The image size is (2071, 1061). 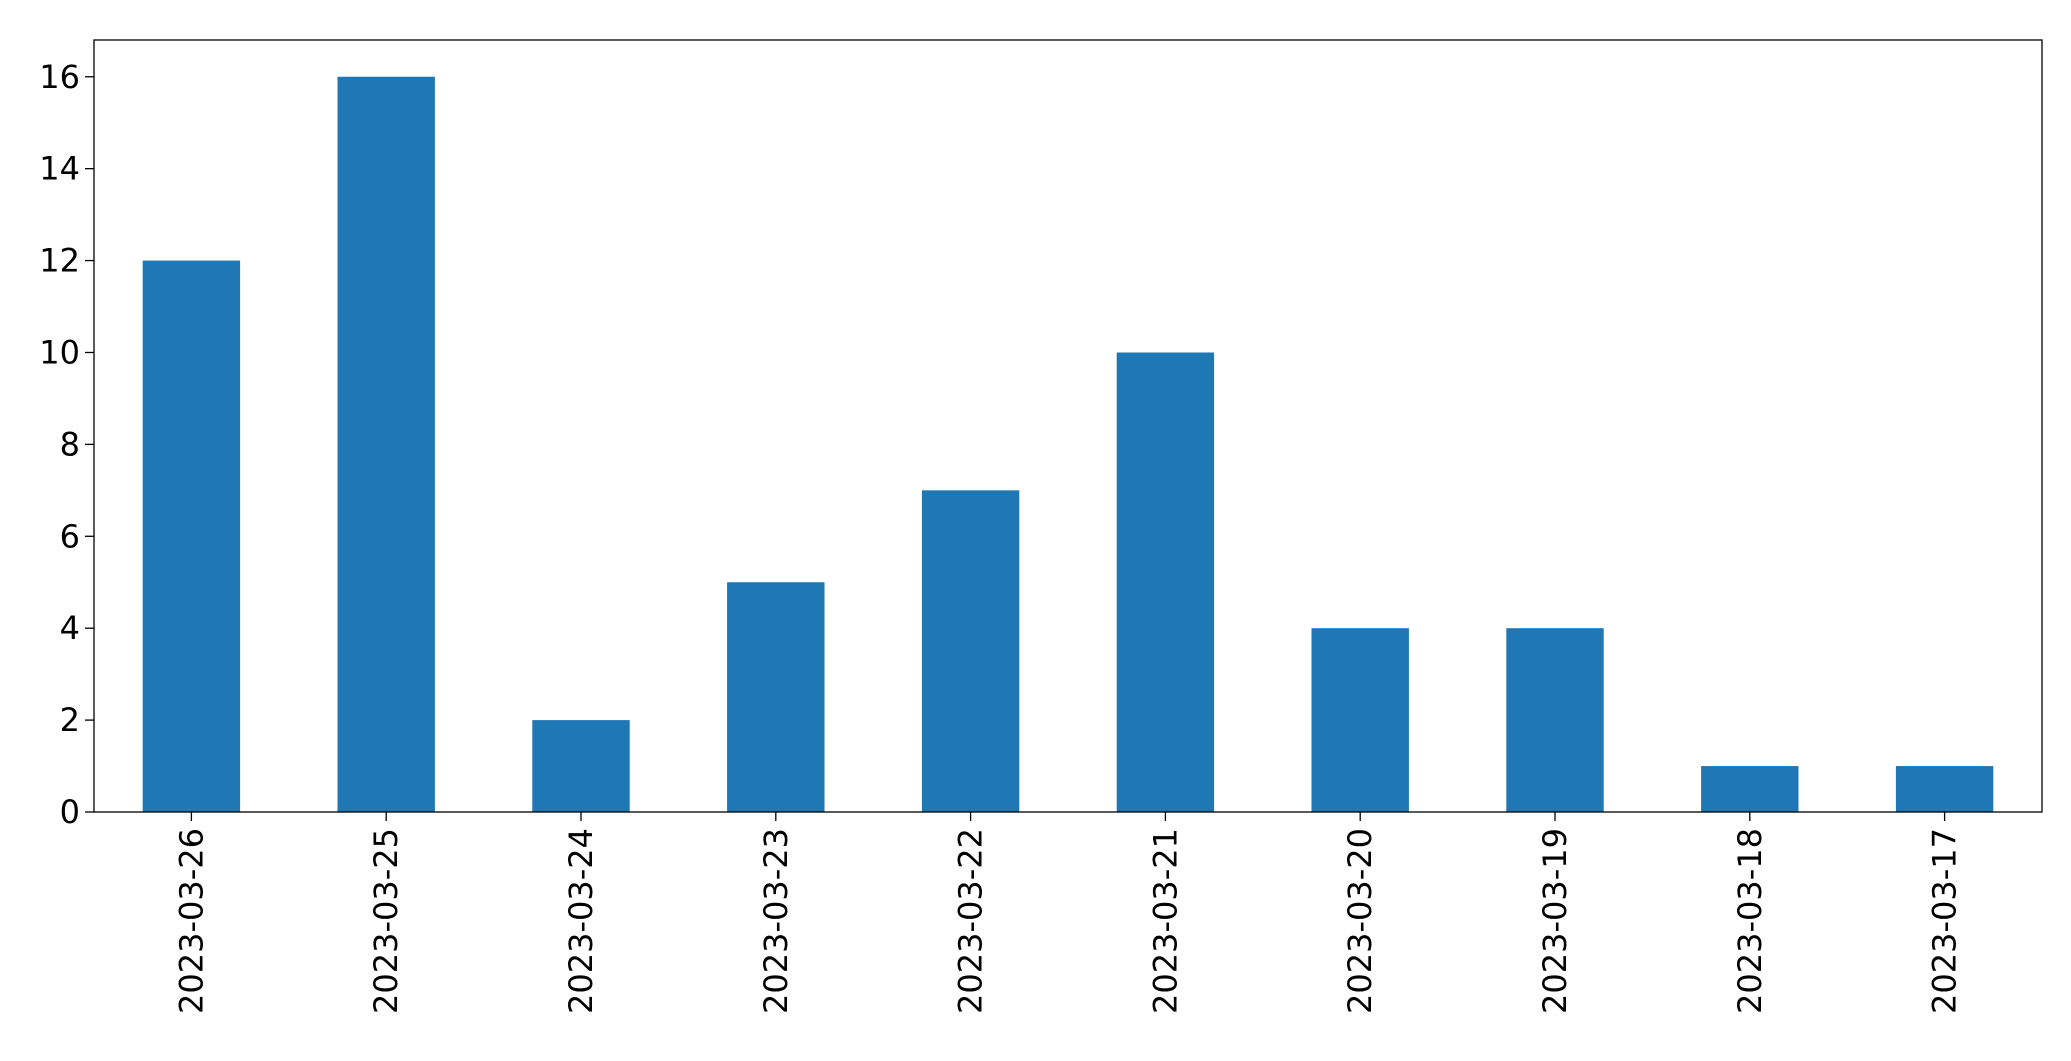 What do you see at coordinates (776, 921) in the screenshot?
I see `x-tick-label: 2023-03-23` at bounding box center [776, 921].